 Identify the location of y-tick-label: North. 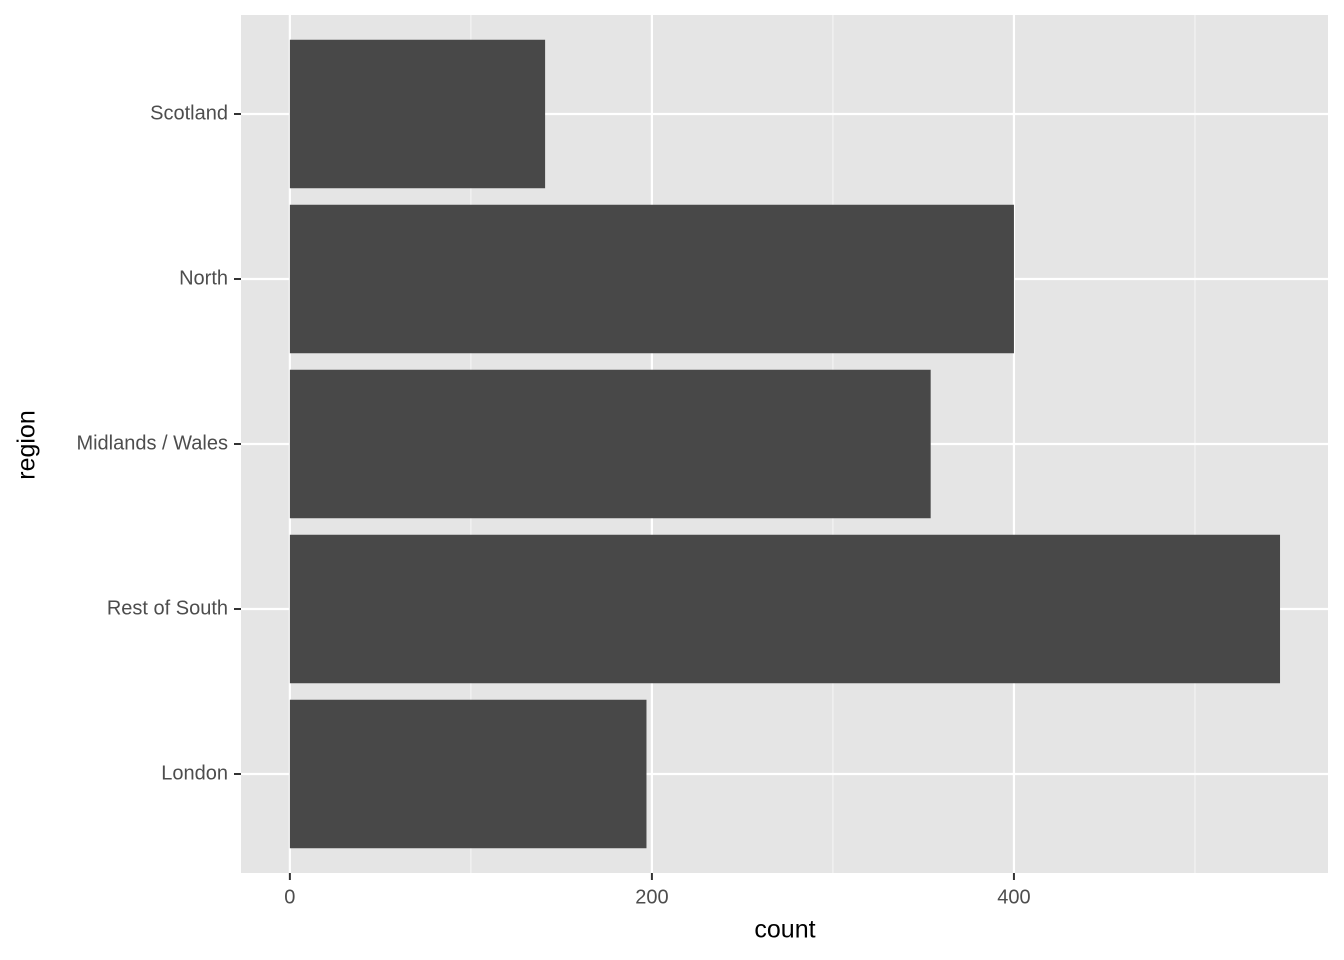
(203, 278).